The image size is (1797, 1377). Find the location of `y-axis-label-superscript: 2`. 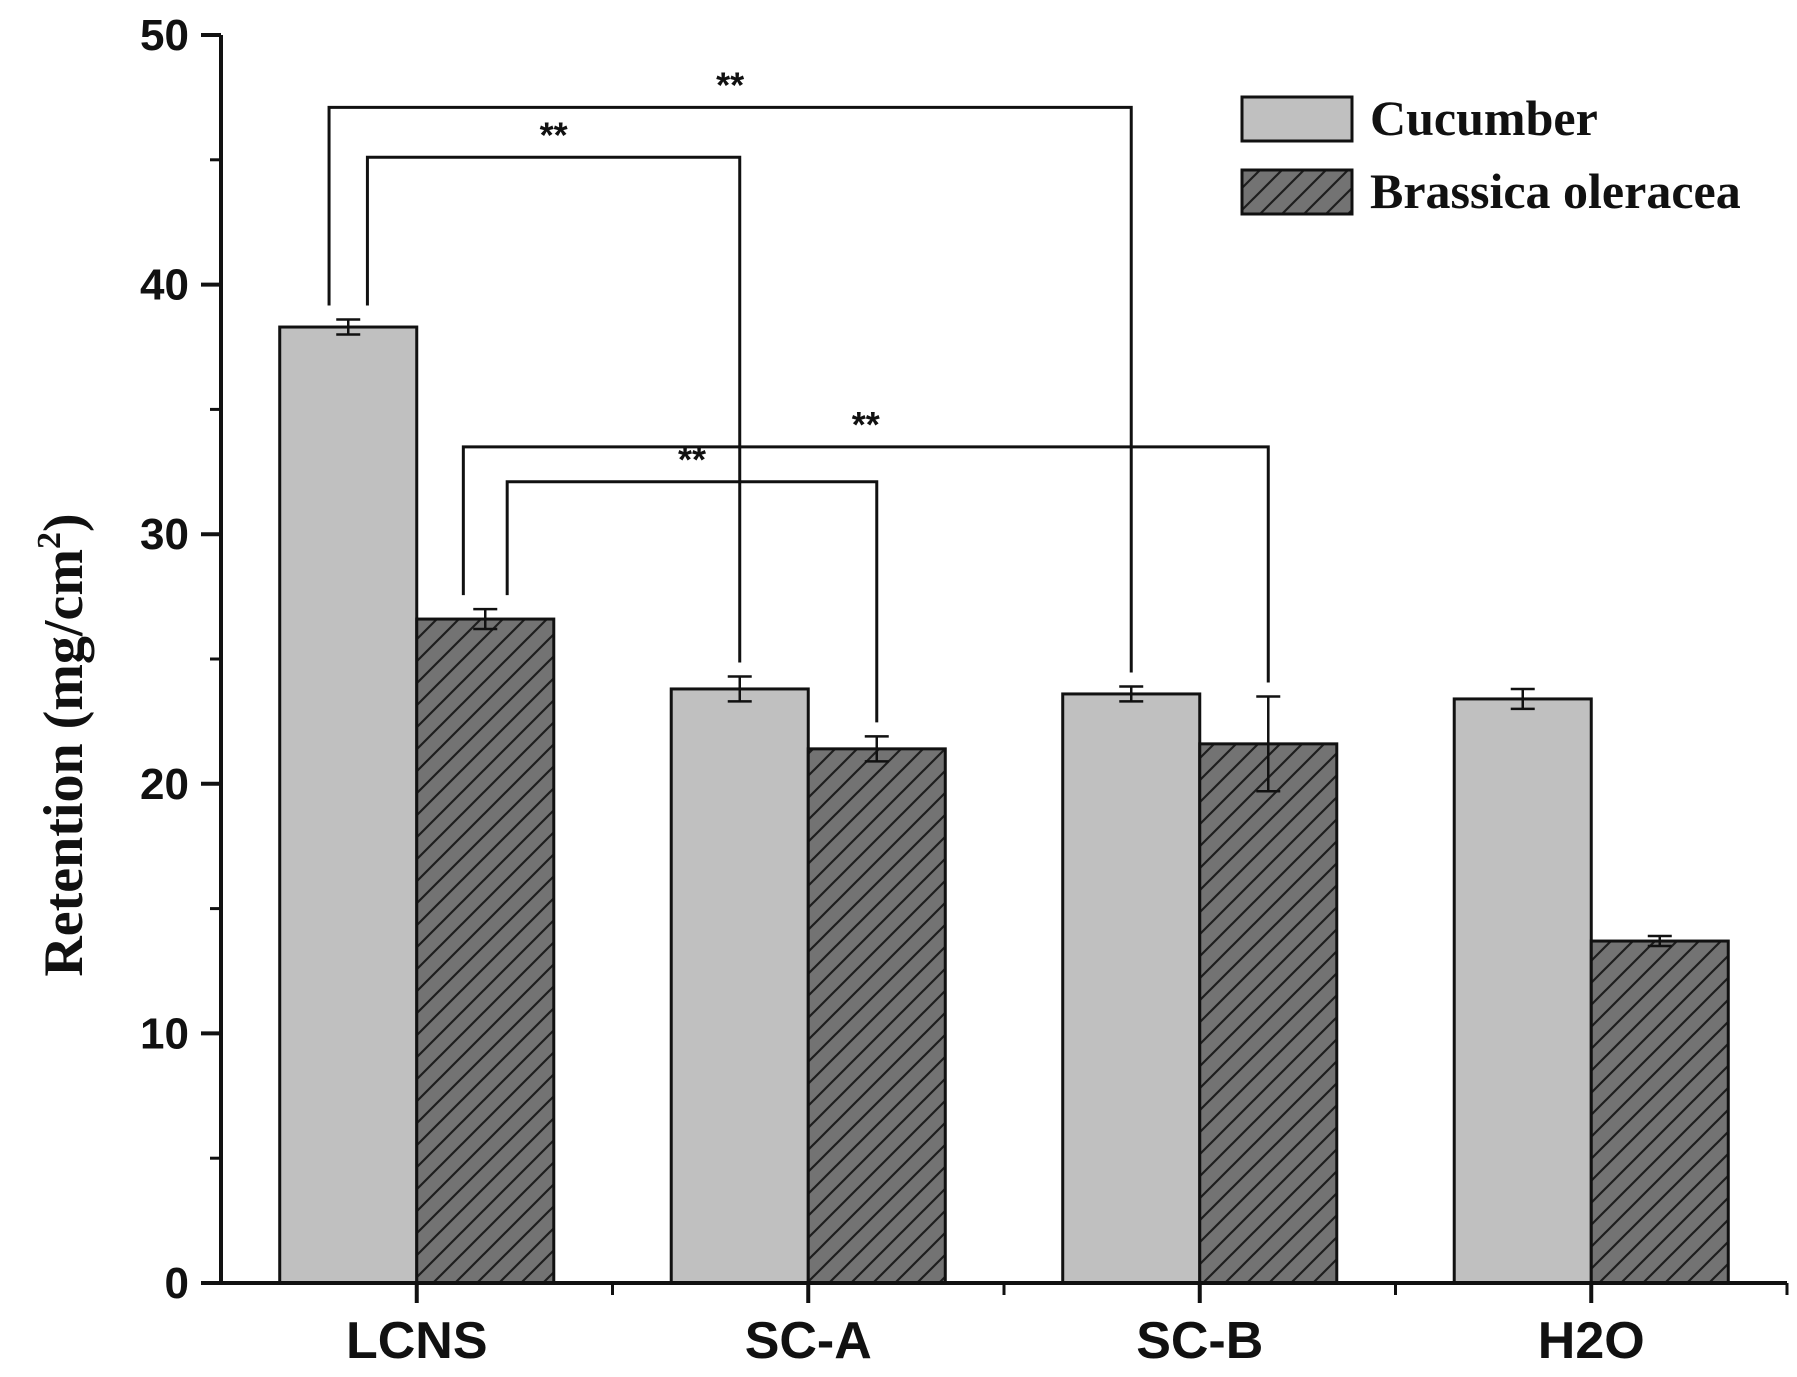

y-axis-label-superscript: 2 is located at coordinates (49, 540).